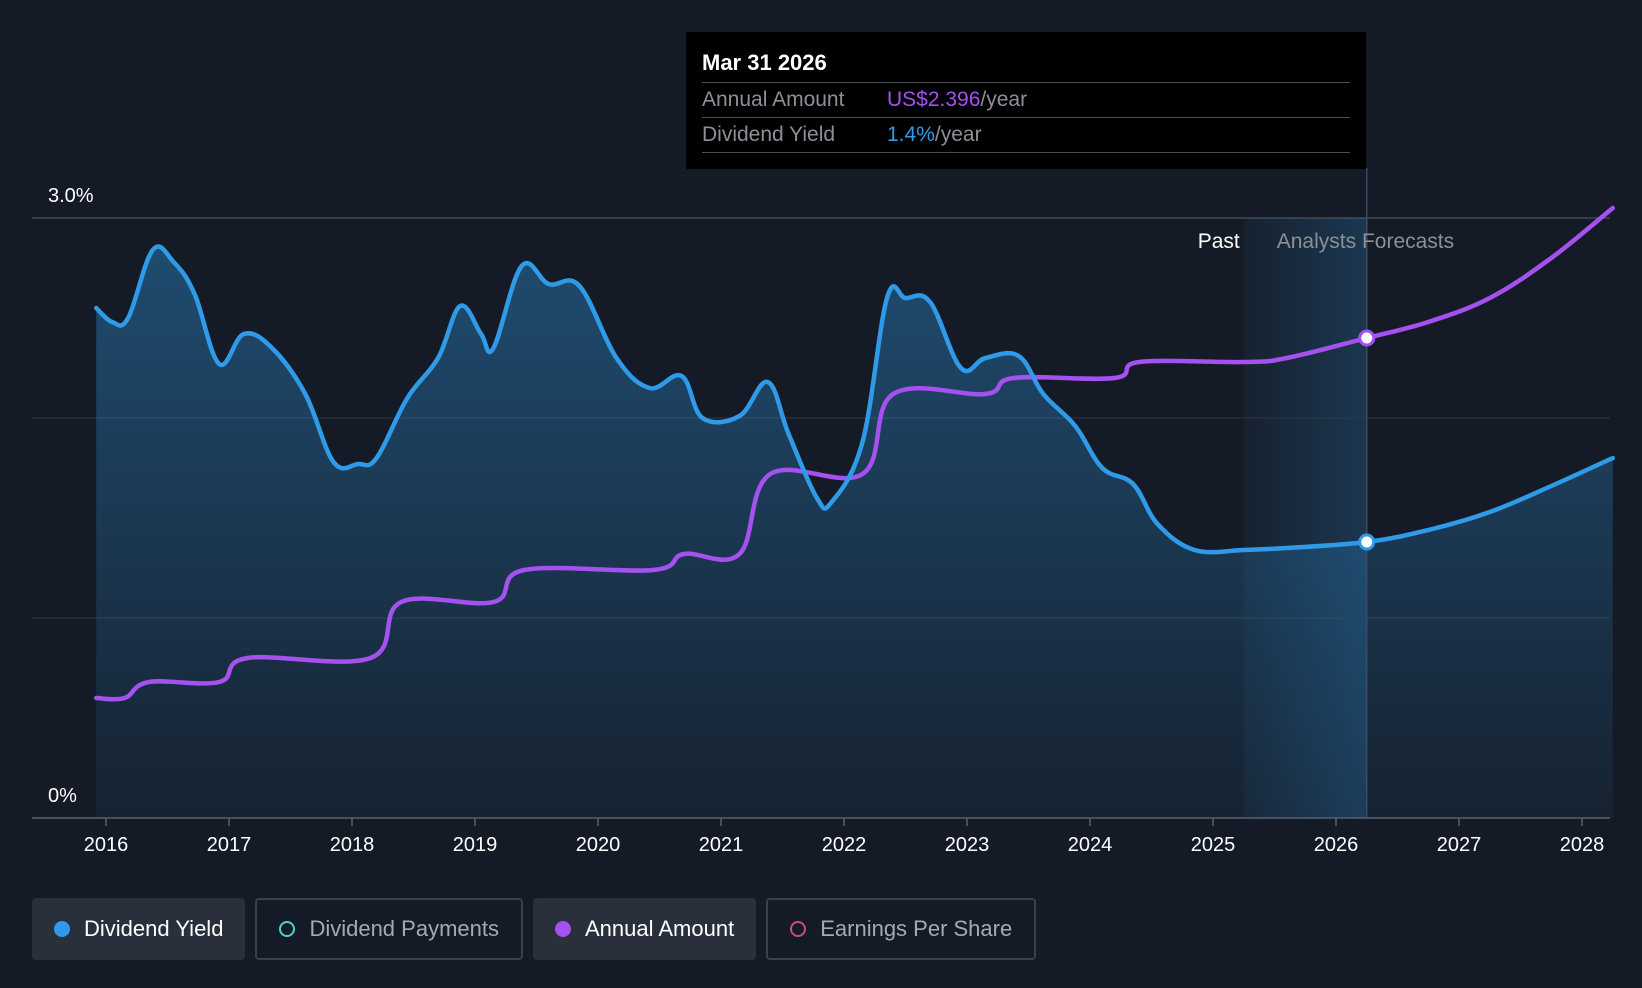  What do you see at coordinates (1367, 542) in the screenshot?
I see `dividend-yield-marker` at bounding box center [1367, 542].